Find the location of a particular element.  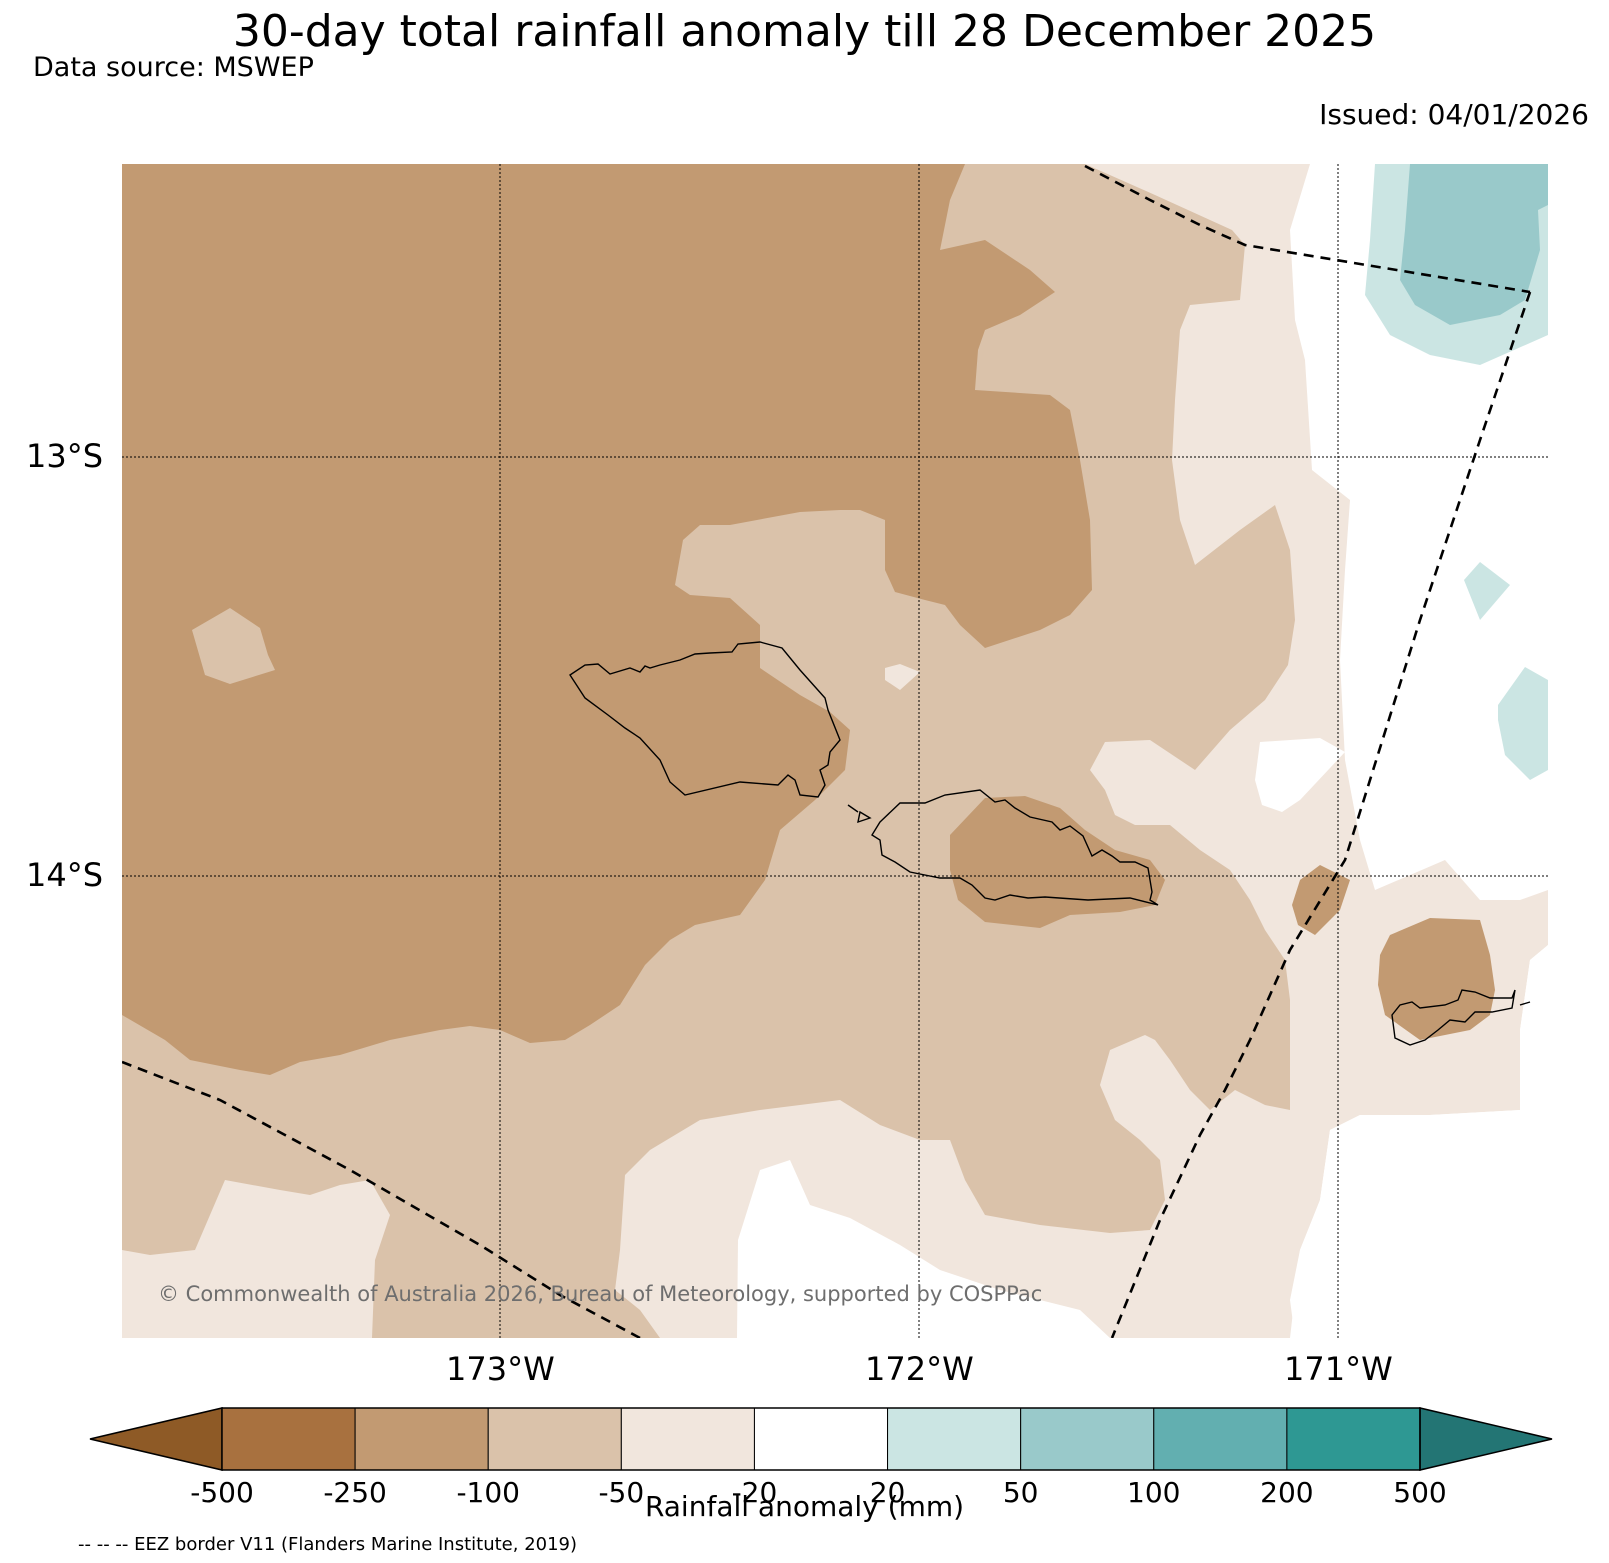

colorbar-extend-high is located at coordinates (1486, 1439).